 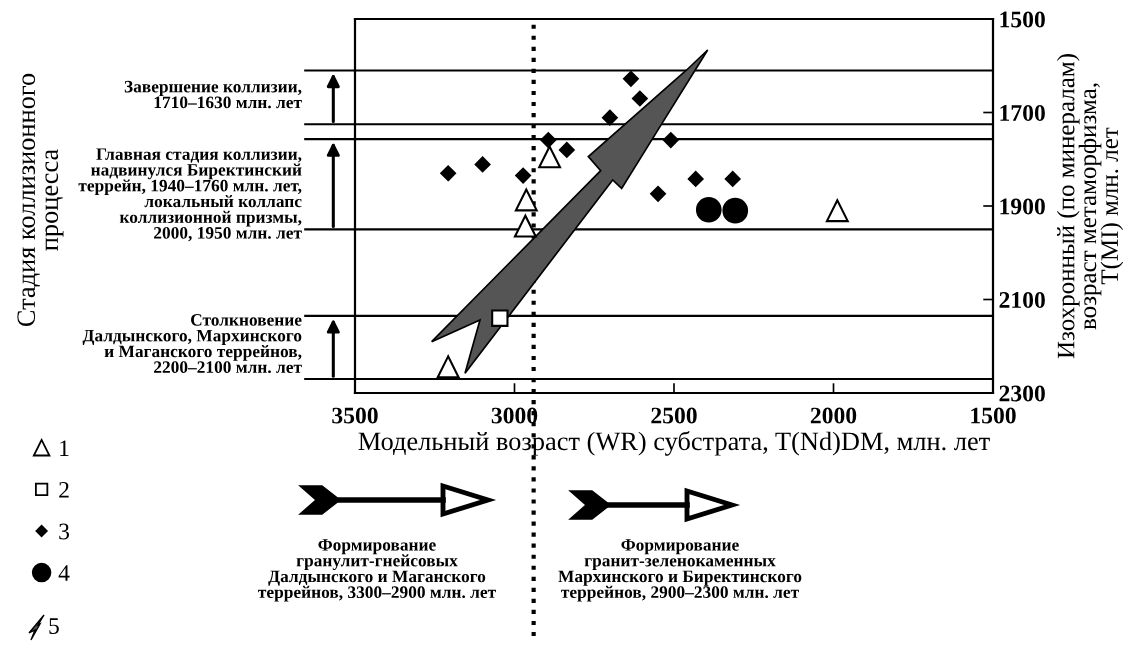 What do you see at coordinates (680, 570) in the screenshot?
I see `text: Формирование гранит-зеленокаменных Мархинского и Биректинского террейнов, 2900–2300 млн. лет` at bounding box center [680, 570].